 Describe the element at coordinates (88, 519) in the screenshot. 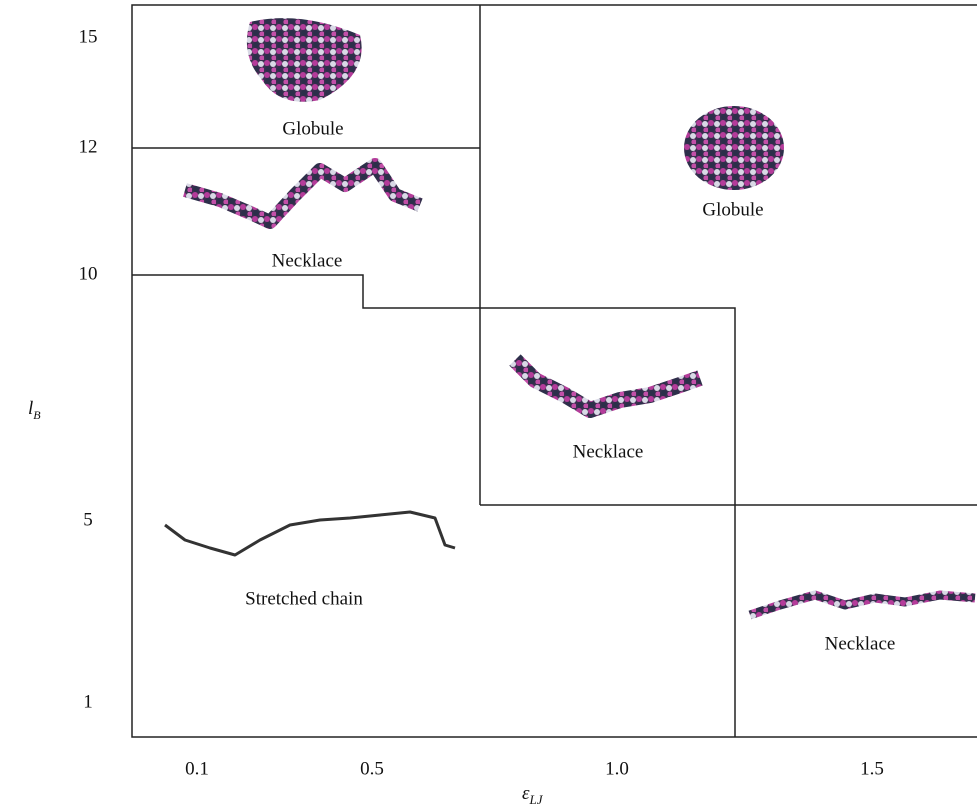

I see `y-tick-label: 5` at that location.